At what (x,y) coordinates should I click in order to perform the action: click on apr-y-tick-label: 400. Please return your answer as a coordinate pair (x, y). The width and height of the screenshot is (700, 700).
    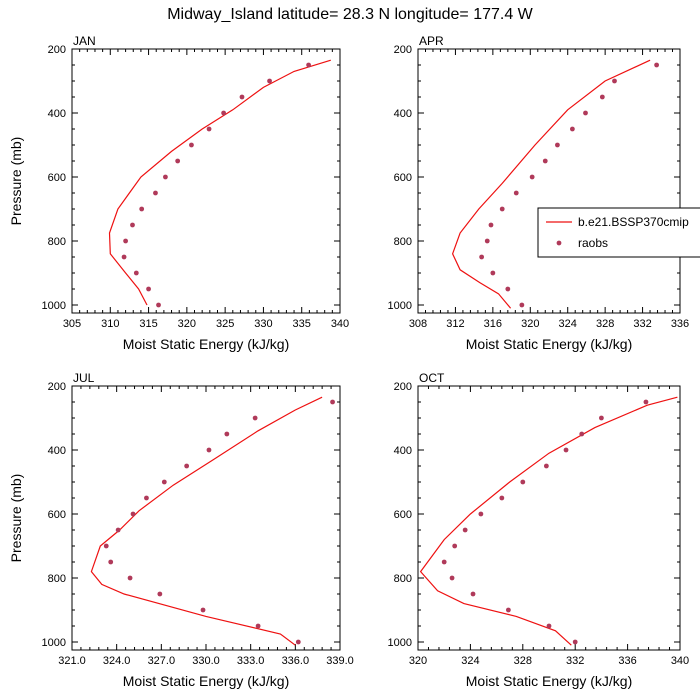
    Looking at the image, I should click on (403, 114).